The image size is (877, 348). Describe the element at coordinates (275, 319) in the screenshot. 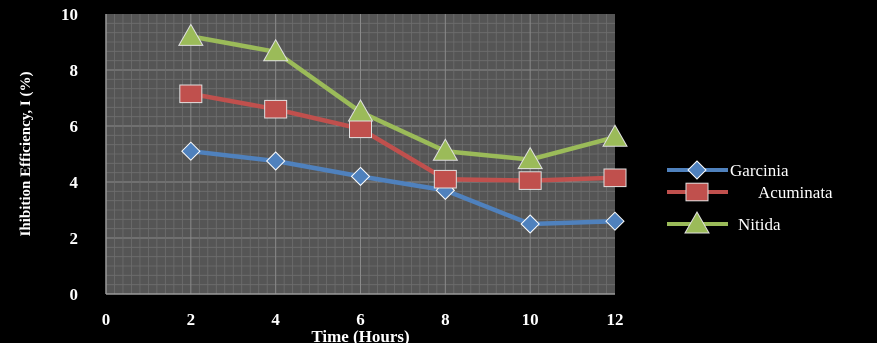

I see `x-tick-label: 4` at that location.